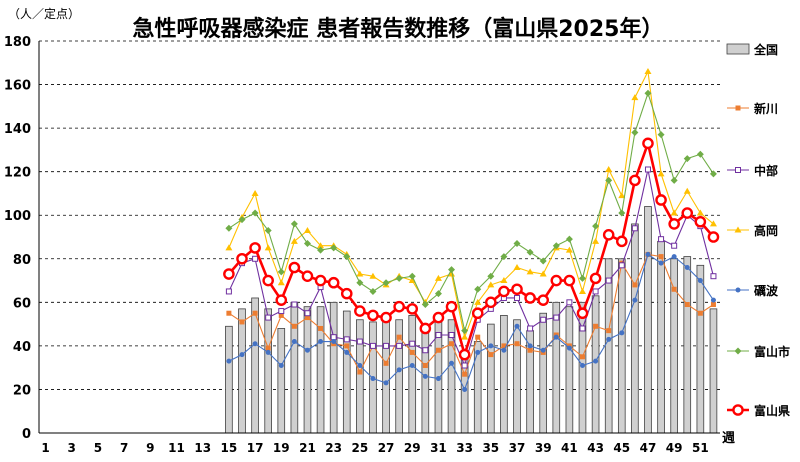 The image size is (800, 462). Describe the element at coordinates (17, 129) in the screenshot. I see `y-tick-label: 140` at that location.